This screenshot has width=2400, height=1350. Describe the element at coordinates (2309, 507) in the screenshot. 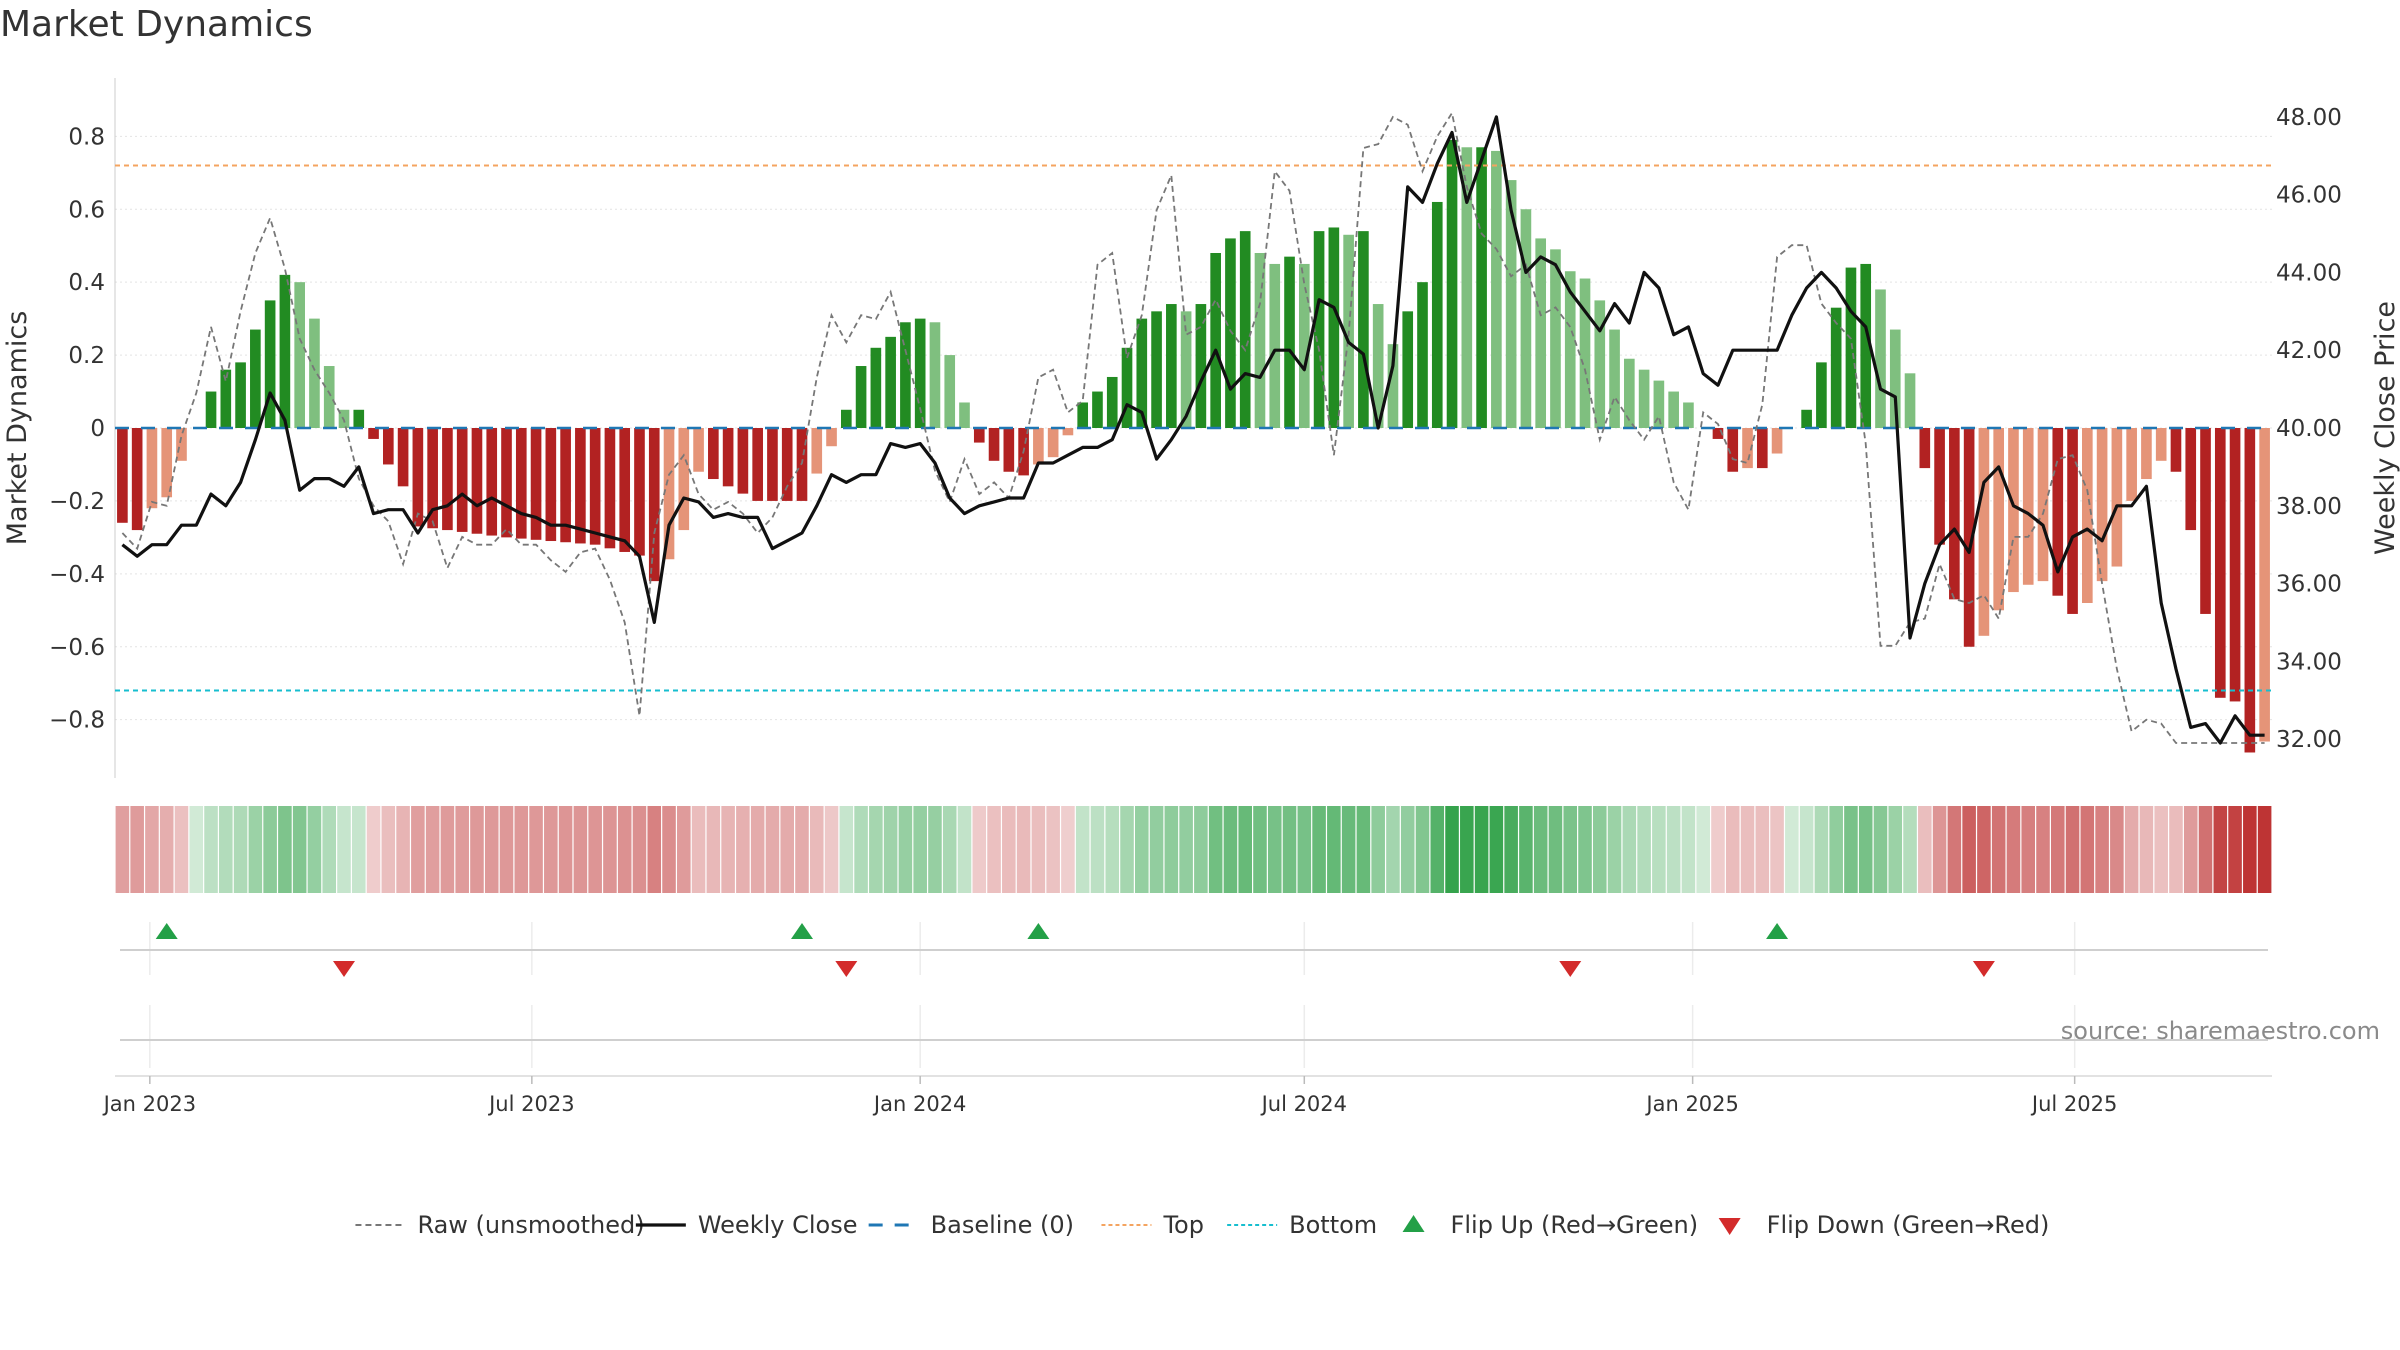

I see `right-tick-label: 38.00` at that location.